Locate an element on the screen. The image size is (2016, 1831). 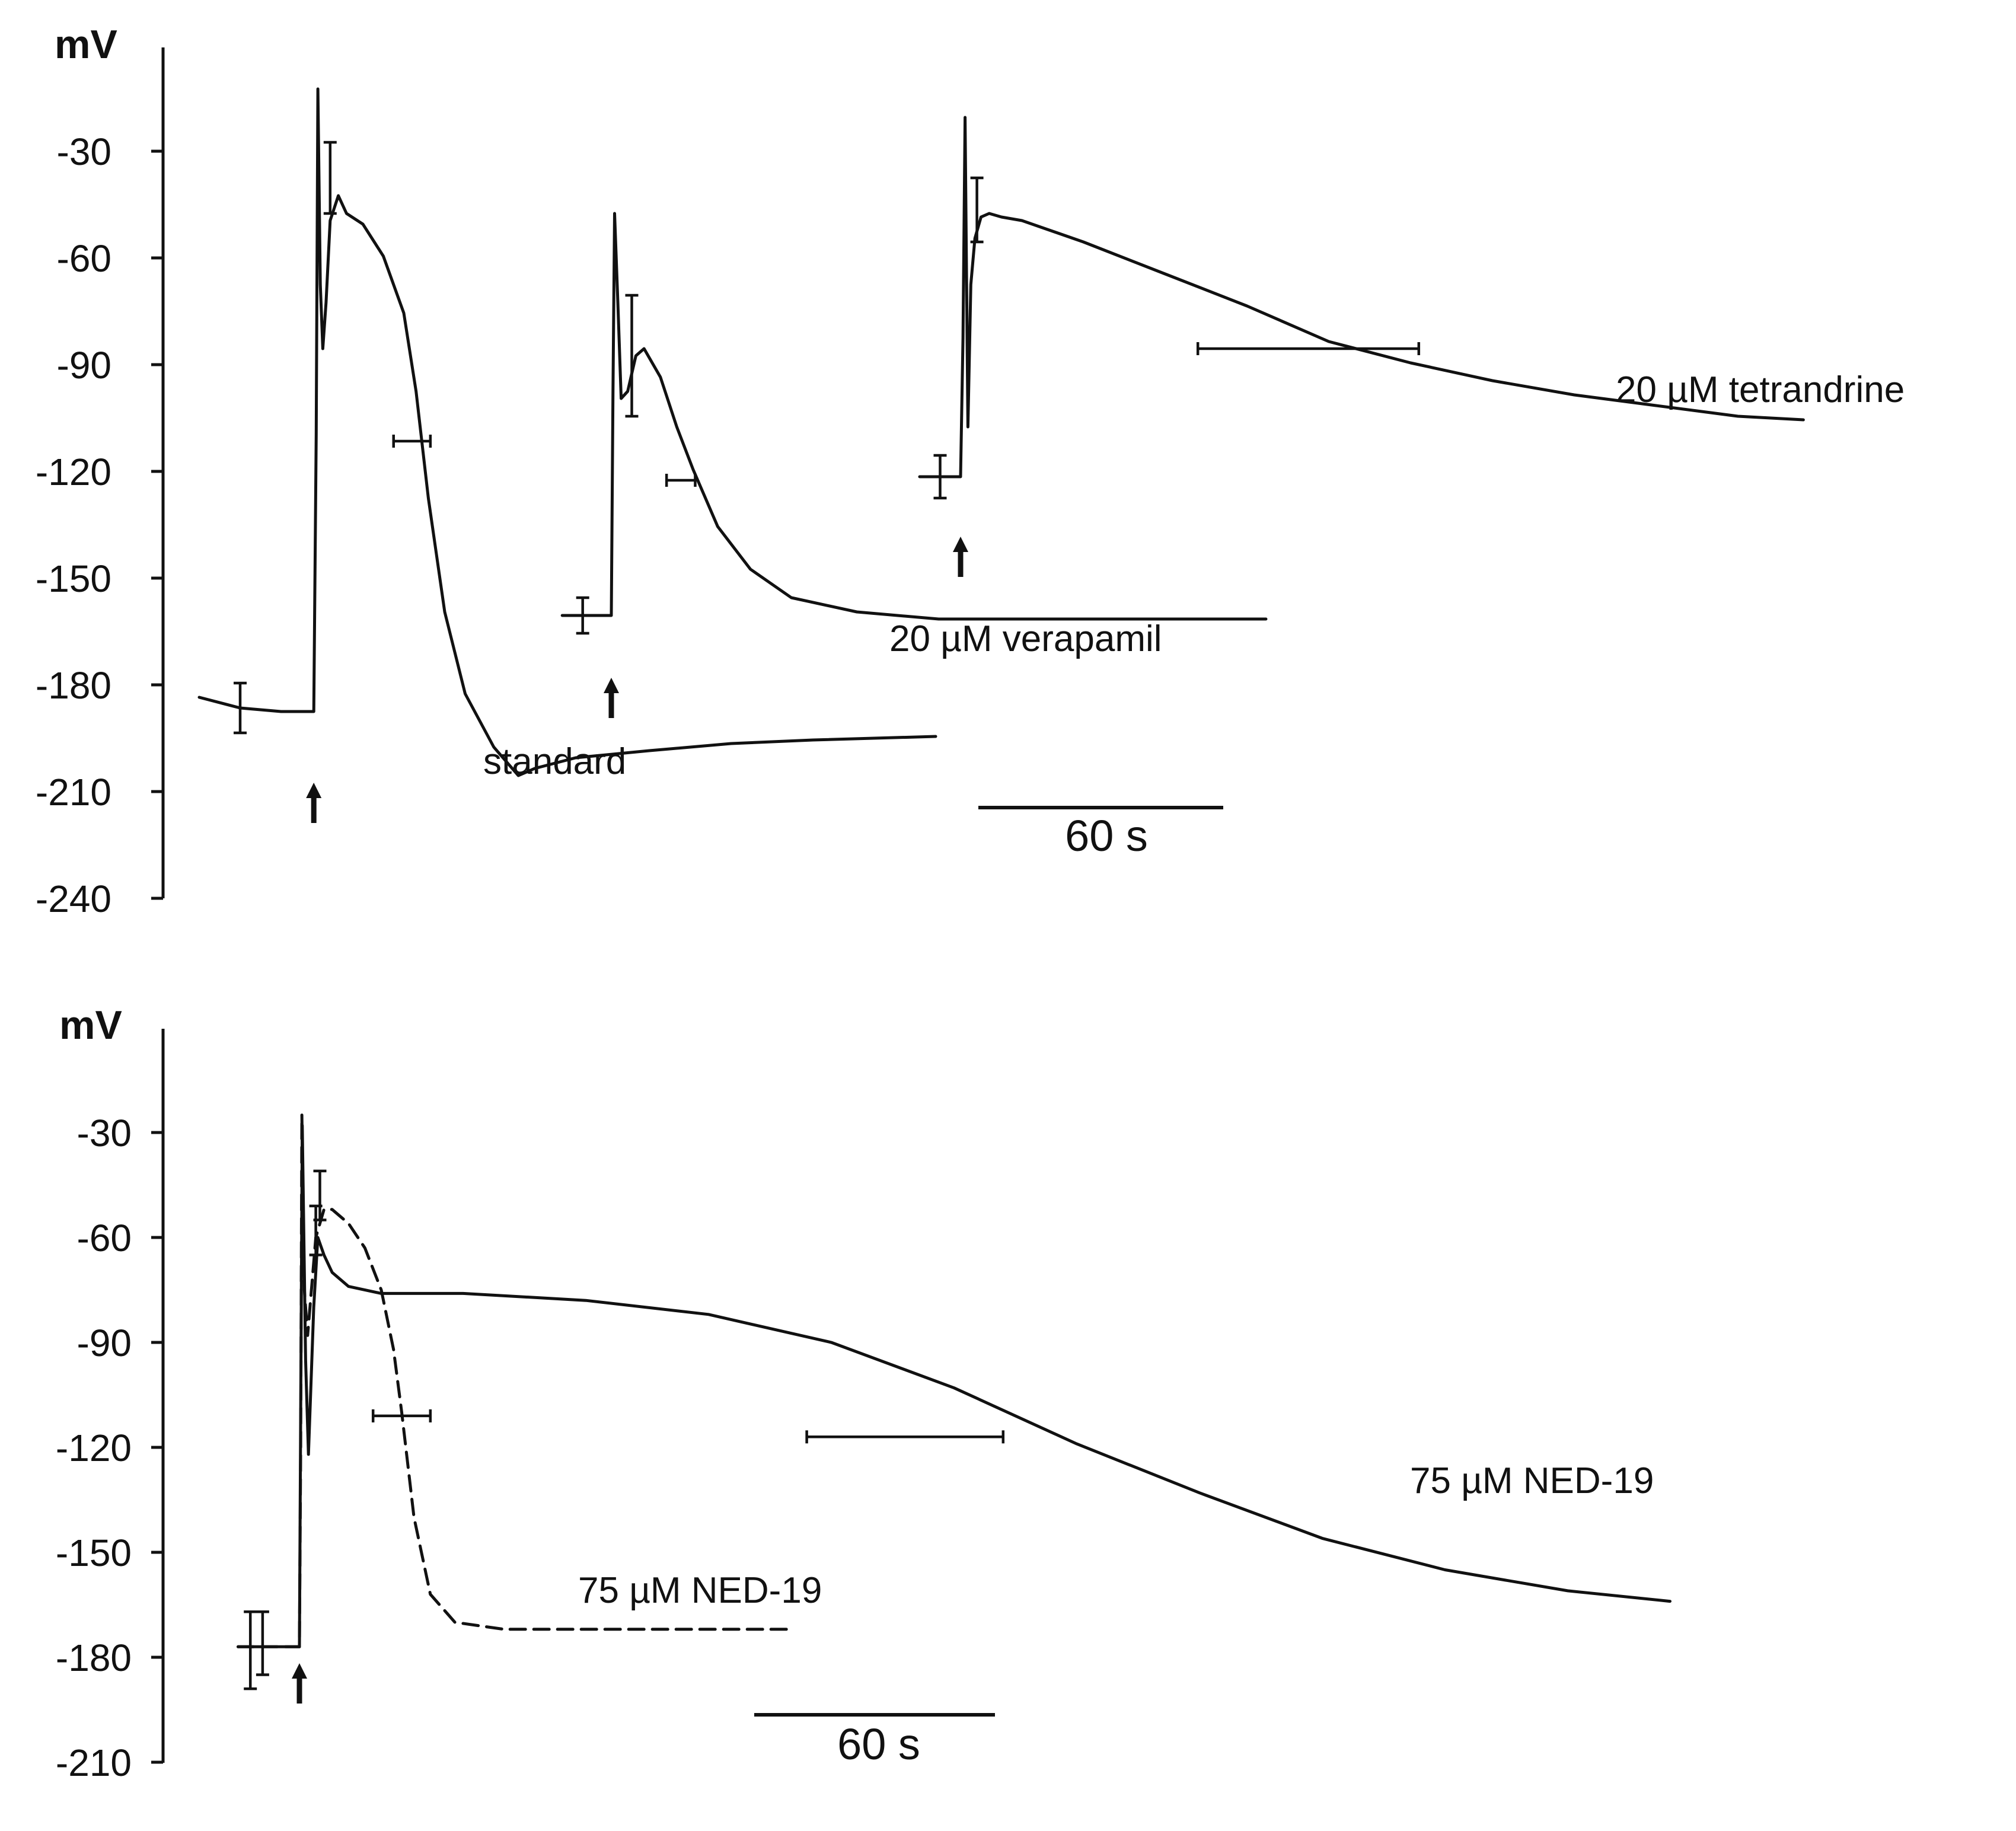
panel-bottom-tick-labels: -30 -60 -90 -120 -150 -180 -210 is located at coordinates (94, 1448).